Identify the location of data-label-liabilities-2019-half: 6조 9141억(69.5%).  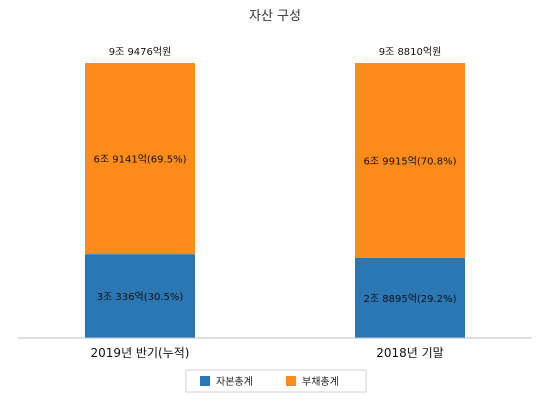
(140, 160).